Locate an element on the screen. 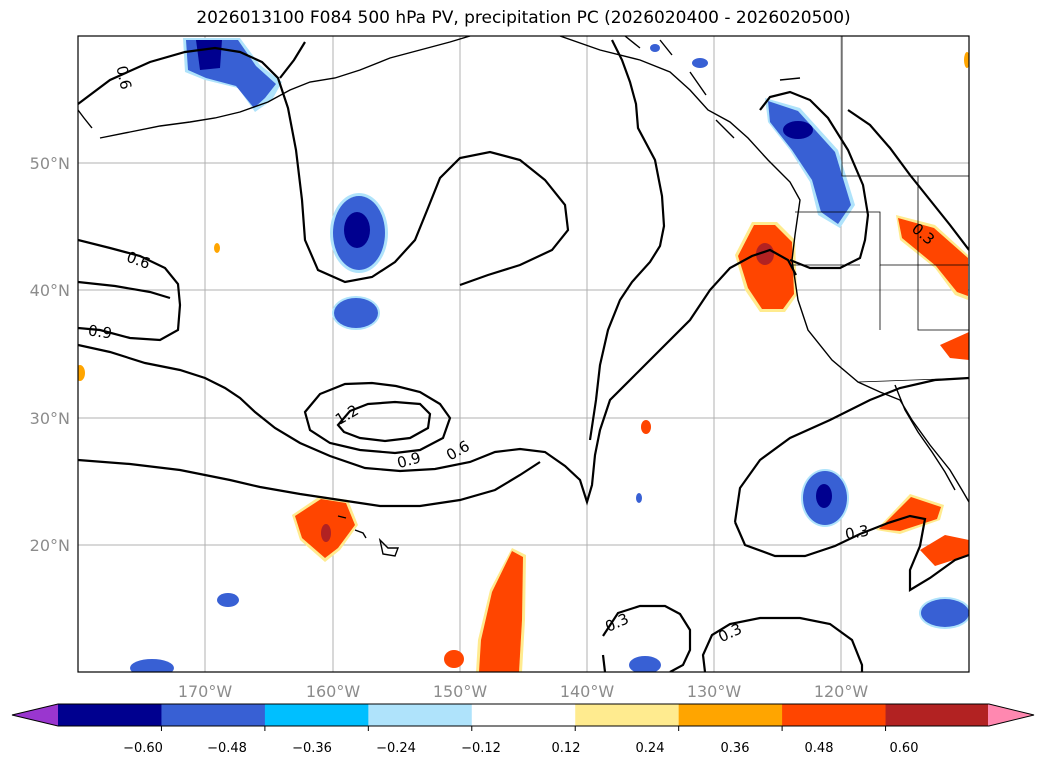 This screenshot has height=765, width=1047. lat-label: 30°N is located at coordinates (50, 418).